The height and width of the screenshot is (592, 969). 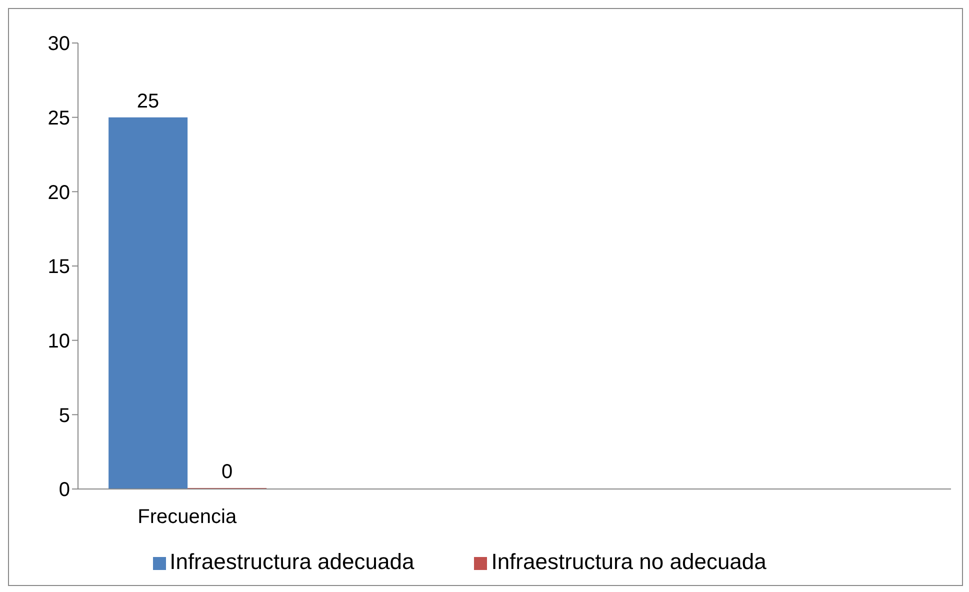 What do you see at coordinates (59, 267) in the screenshot?
I see `y-tick-label: 15` at bounding box center [59, 267].